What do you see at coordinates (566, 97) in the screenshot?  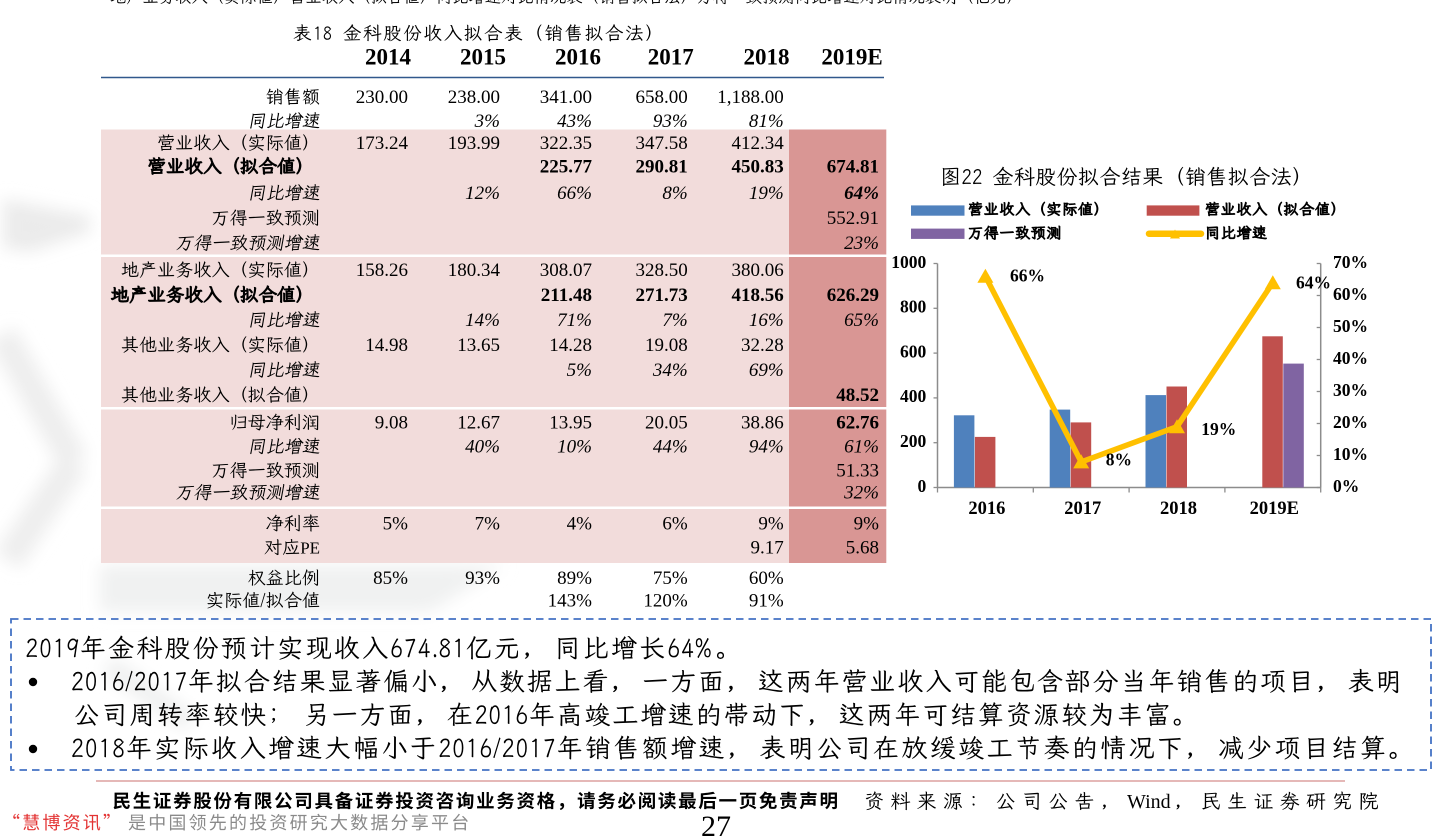 I see `svg-text: 341.00` at bounding box center [566, 97].